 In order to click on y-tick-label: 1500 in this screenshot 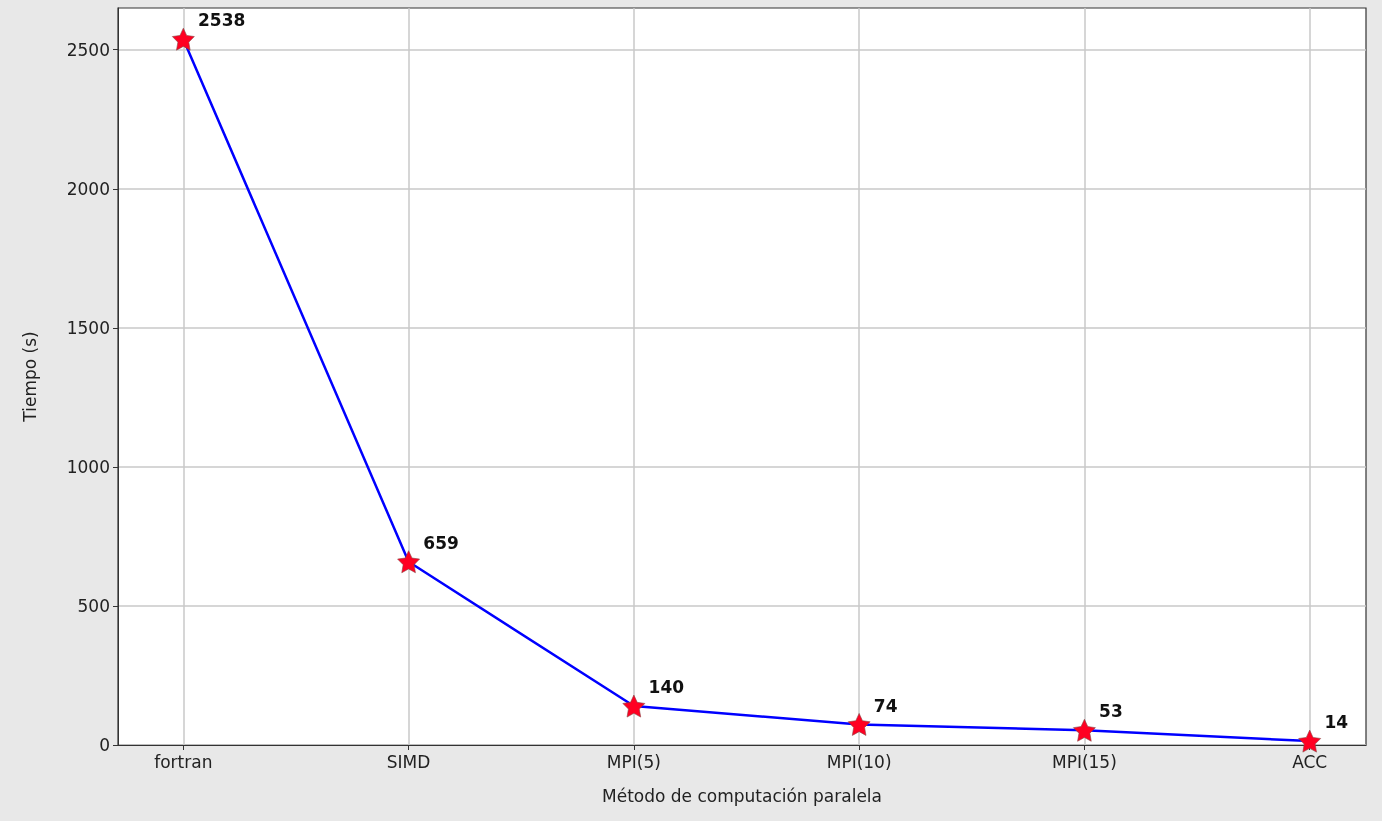, I will do `click(88, 327)`.